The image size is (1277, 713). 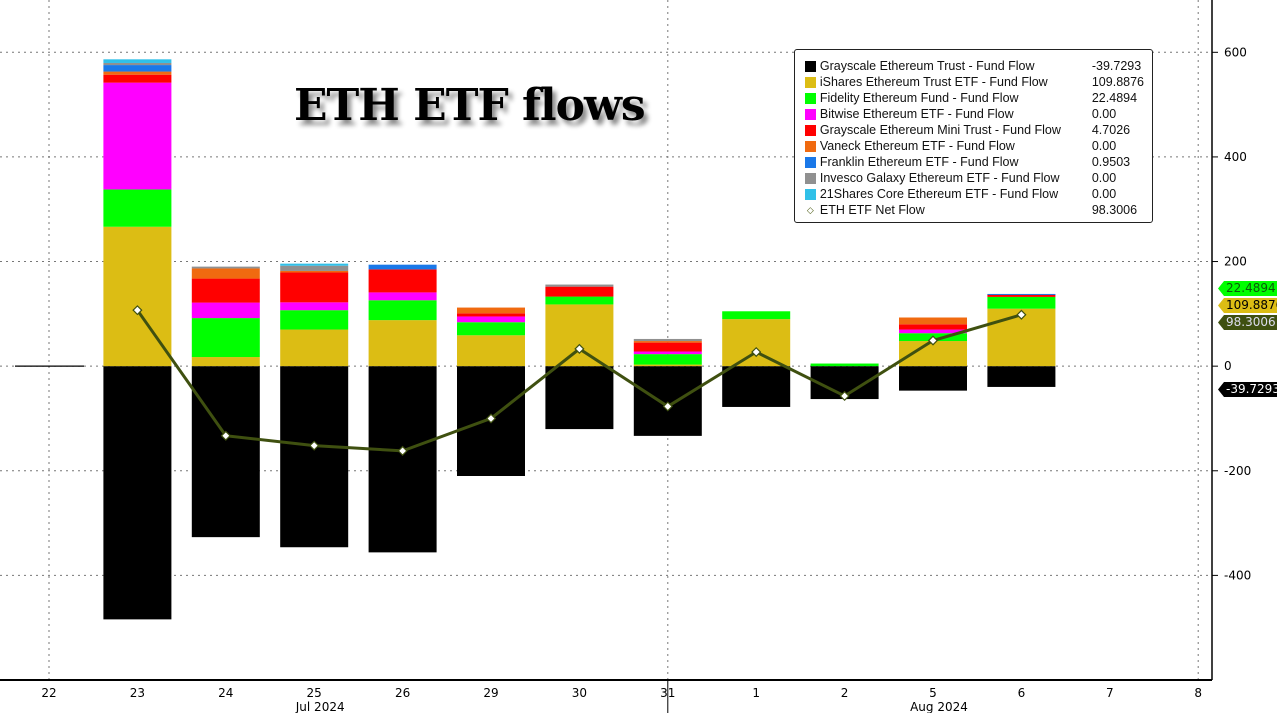 I want to click on legend-value: 4.7026, so click(x=1111, y=130).